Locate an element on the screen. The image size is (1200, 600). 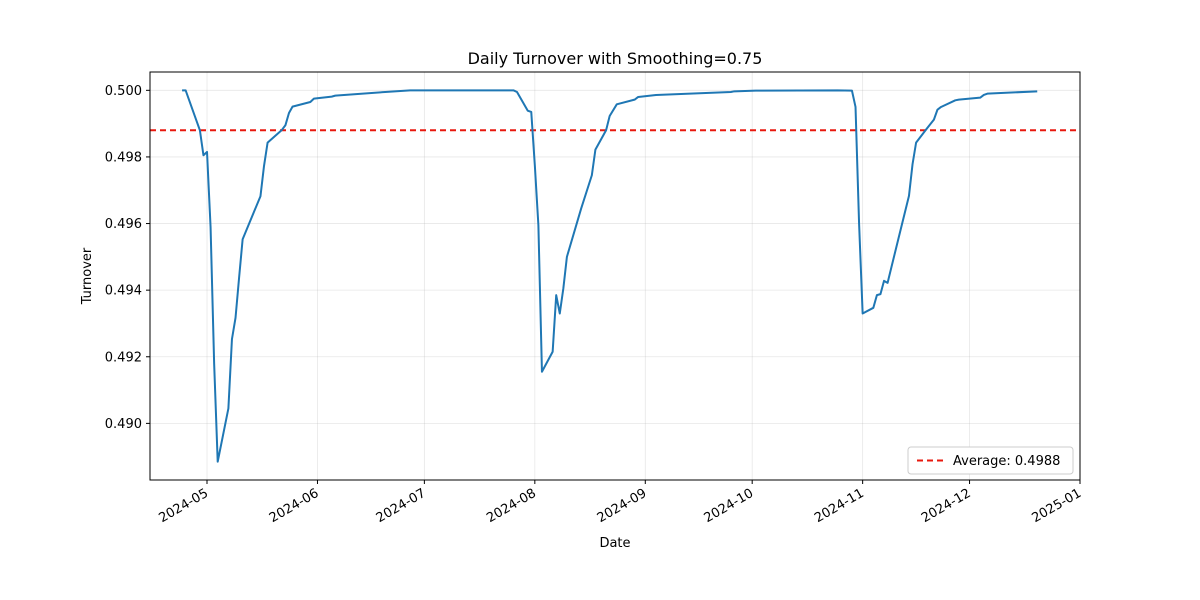
legend-average-label: Average: 0.4988 is located at coordinates (1006, 461).